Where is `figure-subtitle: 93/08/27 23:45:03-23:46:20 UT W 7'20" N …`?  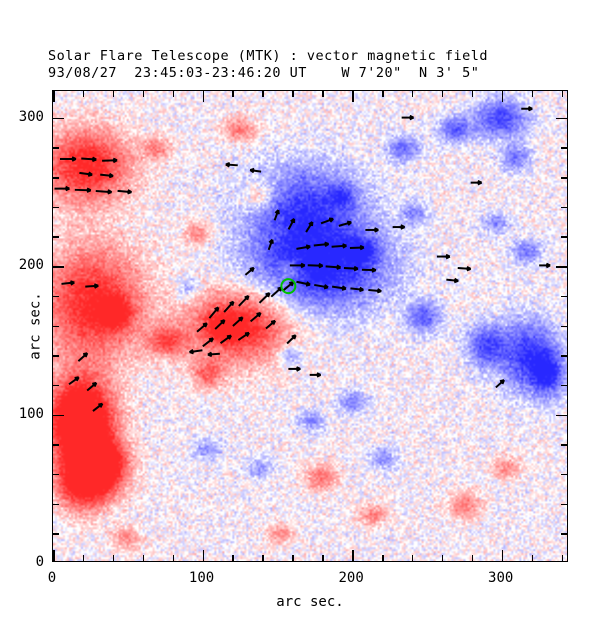 figure-subtitle: 93/08/27 23:45:03-23:46:20 UT W 7'20" N … is located at coordinates (264, 73).